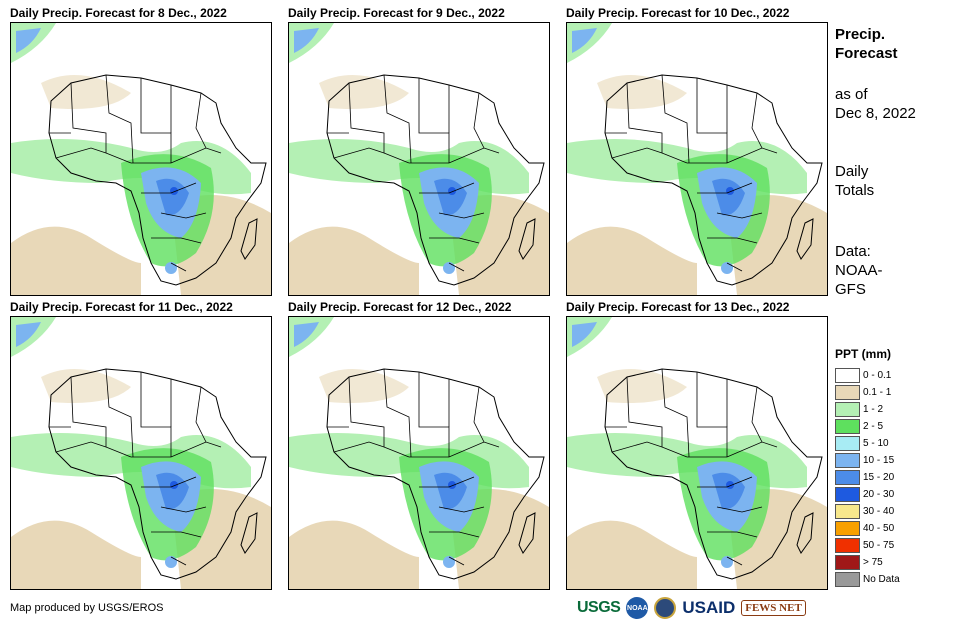 The width and height of the screenshot is (967, 626). What do you see at coordinates (121, 307) in the screenshot?
I see `panel-title: Daily Precip. Forecast for 11 Dec., 2022` at bounding box center [121, 307].